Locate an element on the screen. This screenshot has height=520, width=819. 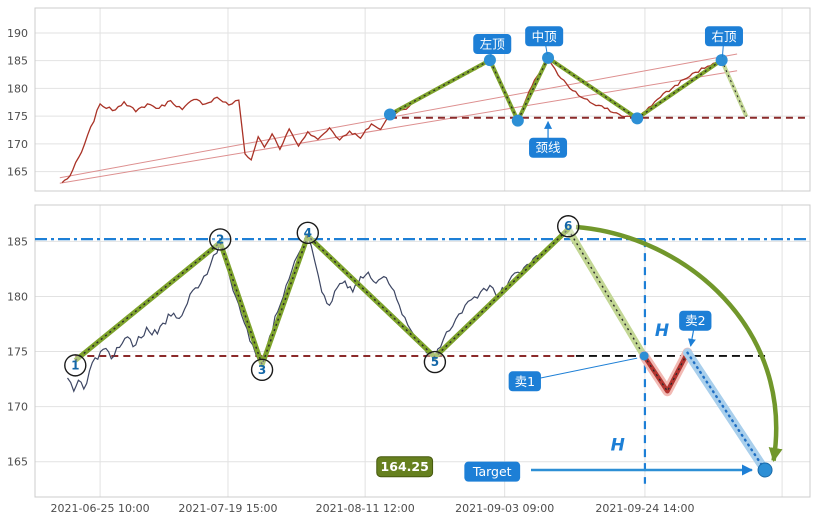
pivot-marker-6: 6 is located at coordinates (568, 226).